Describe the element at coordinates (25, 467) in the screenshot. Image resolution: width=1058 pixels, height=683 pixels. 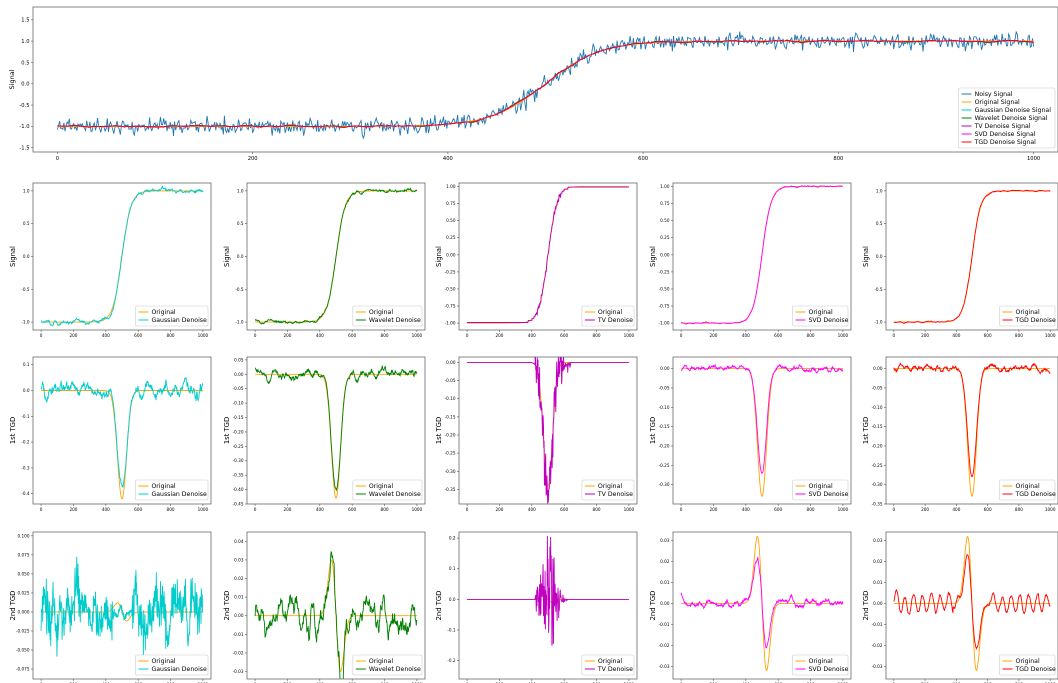
I see `y-tick-label: -0.3` at that location.